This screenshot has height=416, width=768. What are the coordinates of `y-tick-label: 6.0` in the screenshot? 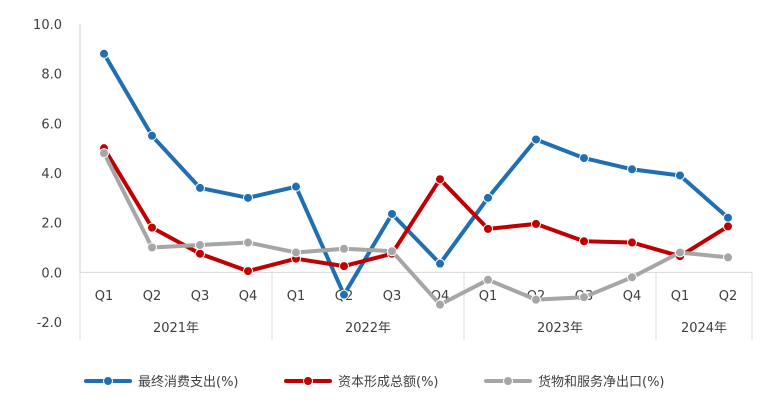 It's located at (51, 124).